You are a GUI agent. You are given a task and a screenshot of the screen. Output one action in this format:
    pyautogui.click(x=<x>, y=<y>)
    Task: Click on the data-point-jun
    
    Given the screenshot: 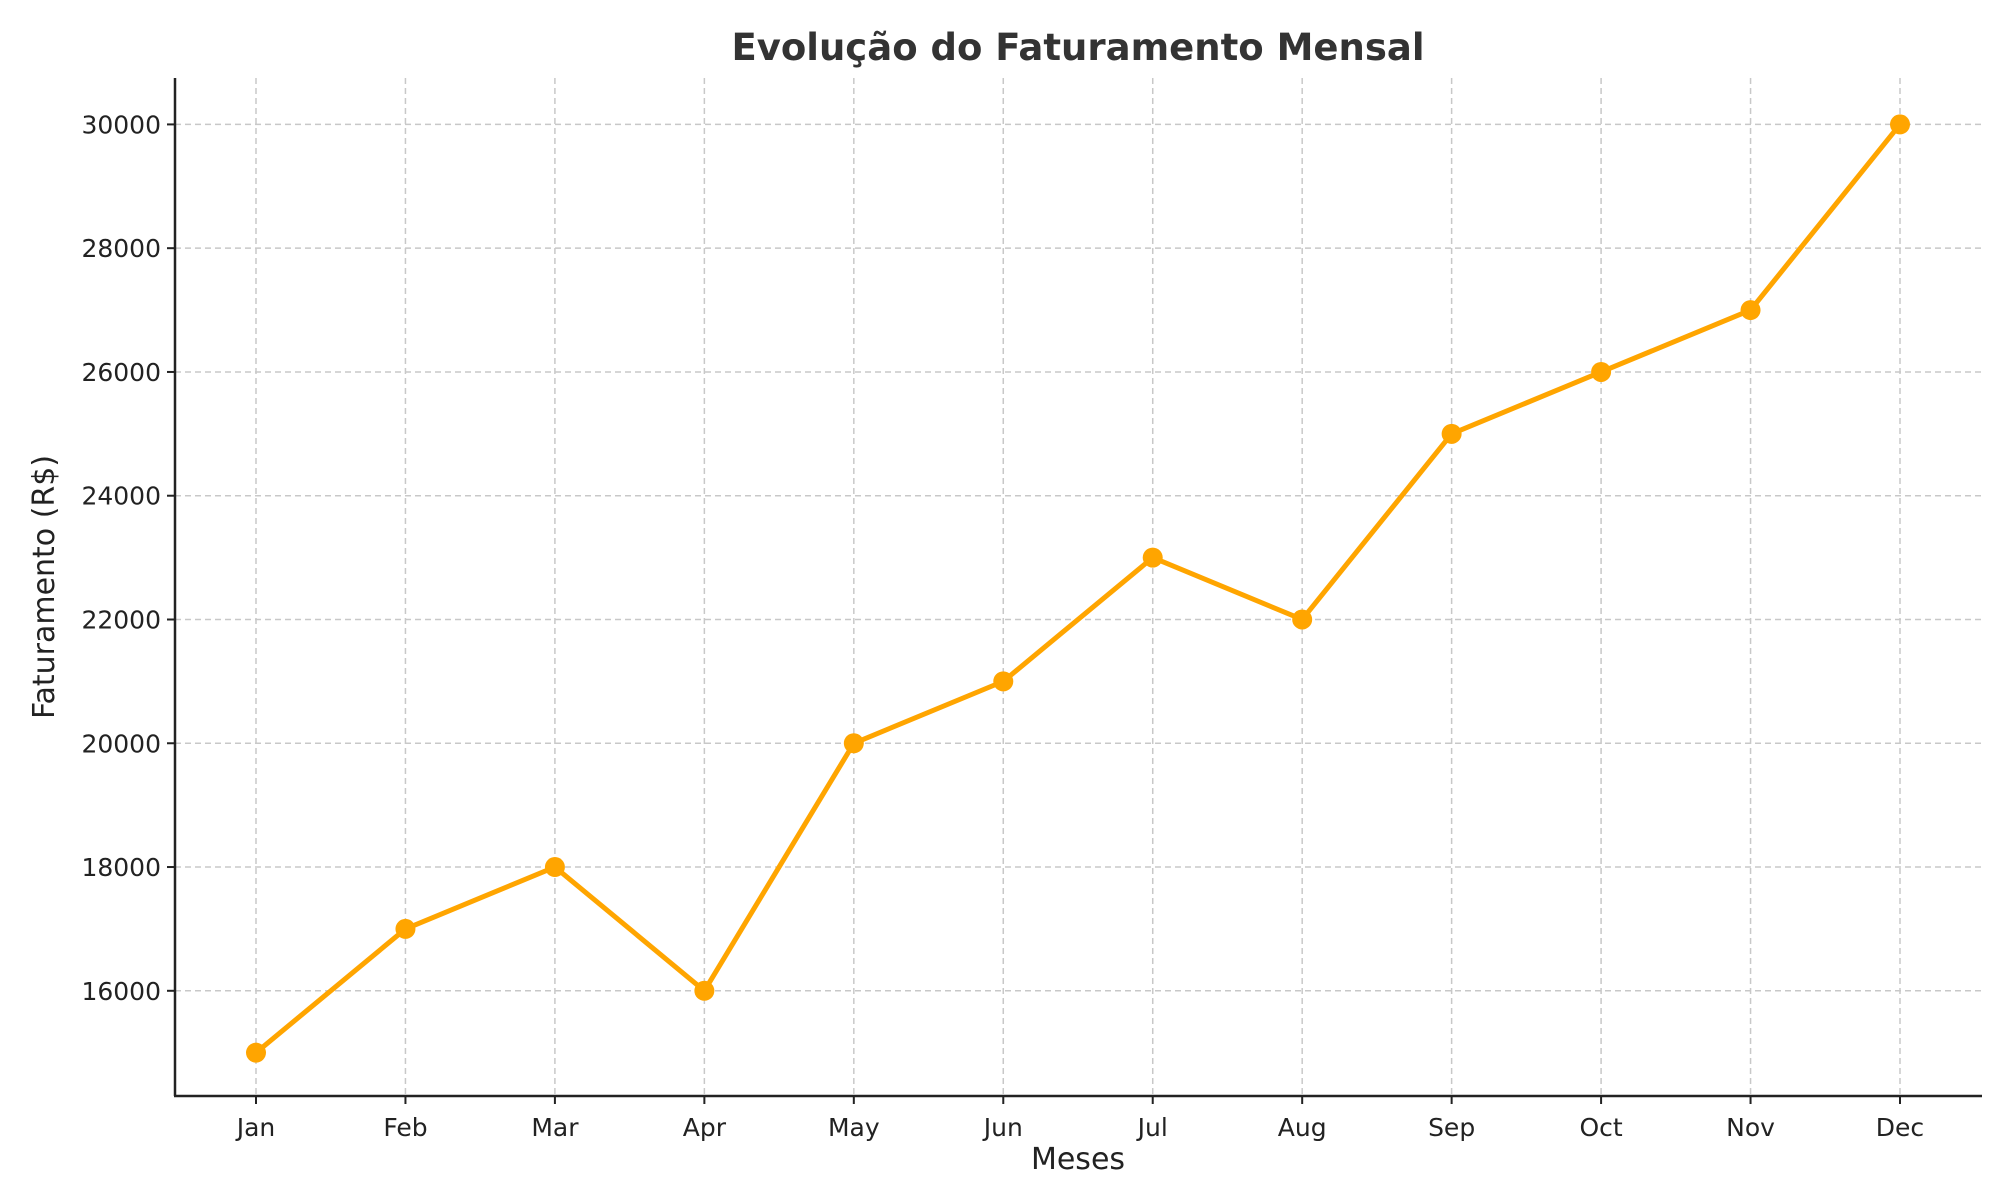 What is the action you would take?
    pyautogui.click(x=1003, y=681)
    